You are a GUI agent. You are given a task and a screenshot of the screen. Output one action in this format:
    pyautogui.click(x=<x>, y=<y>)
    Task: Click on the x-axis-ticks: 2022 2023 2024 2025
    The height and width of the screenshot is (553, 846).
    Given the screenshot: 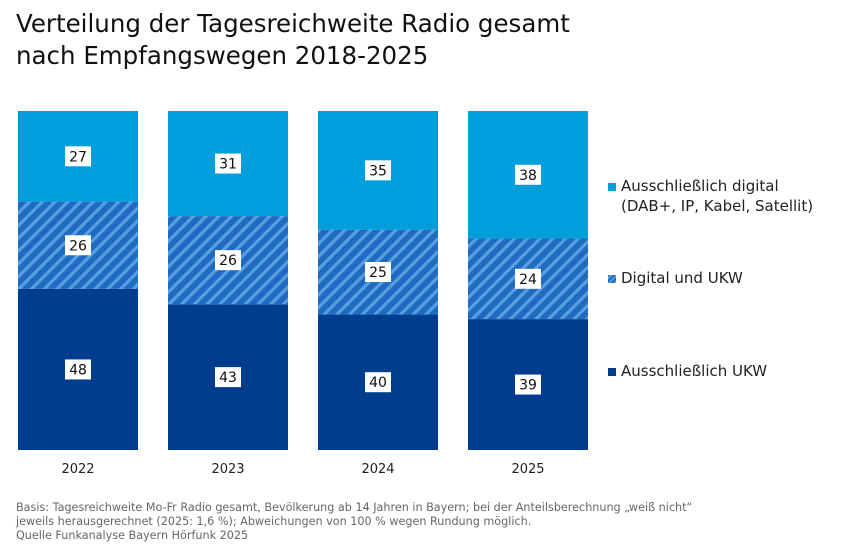 What is the action you would take?
    pyautogui.click(x=302, y=469)
    